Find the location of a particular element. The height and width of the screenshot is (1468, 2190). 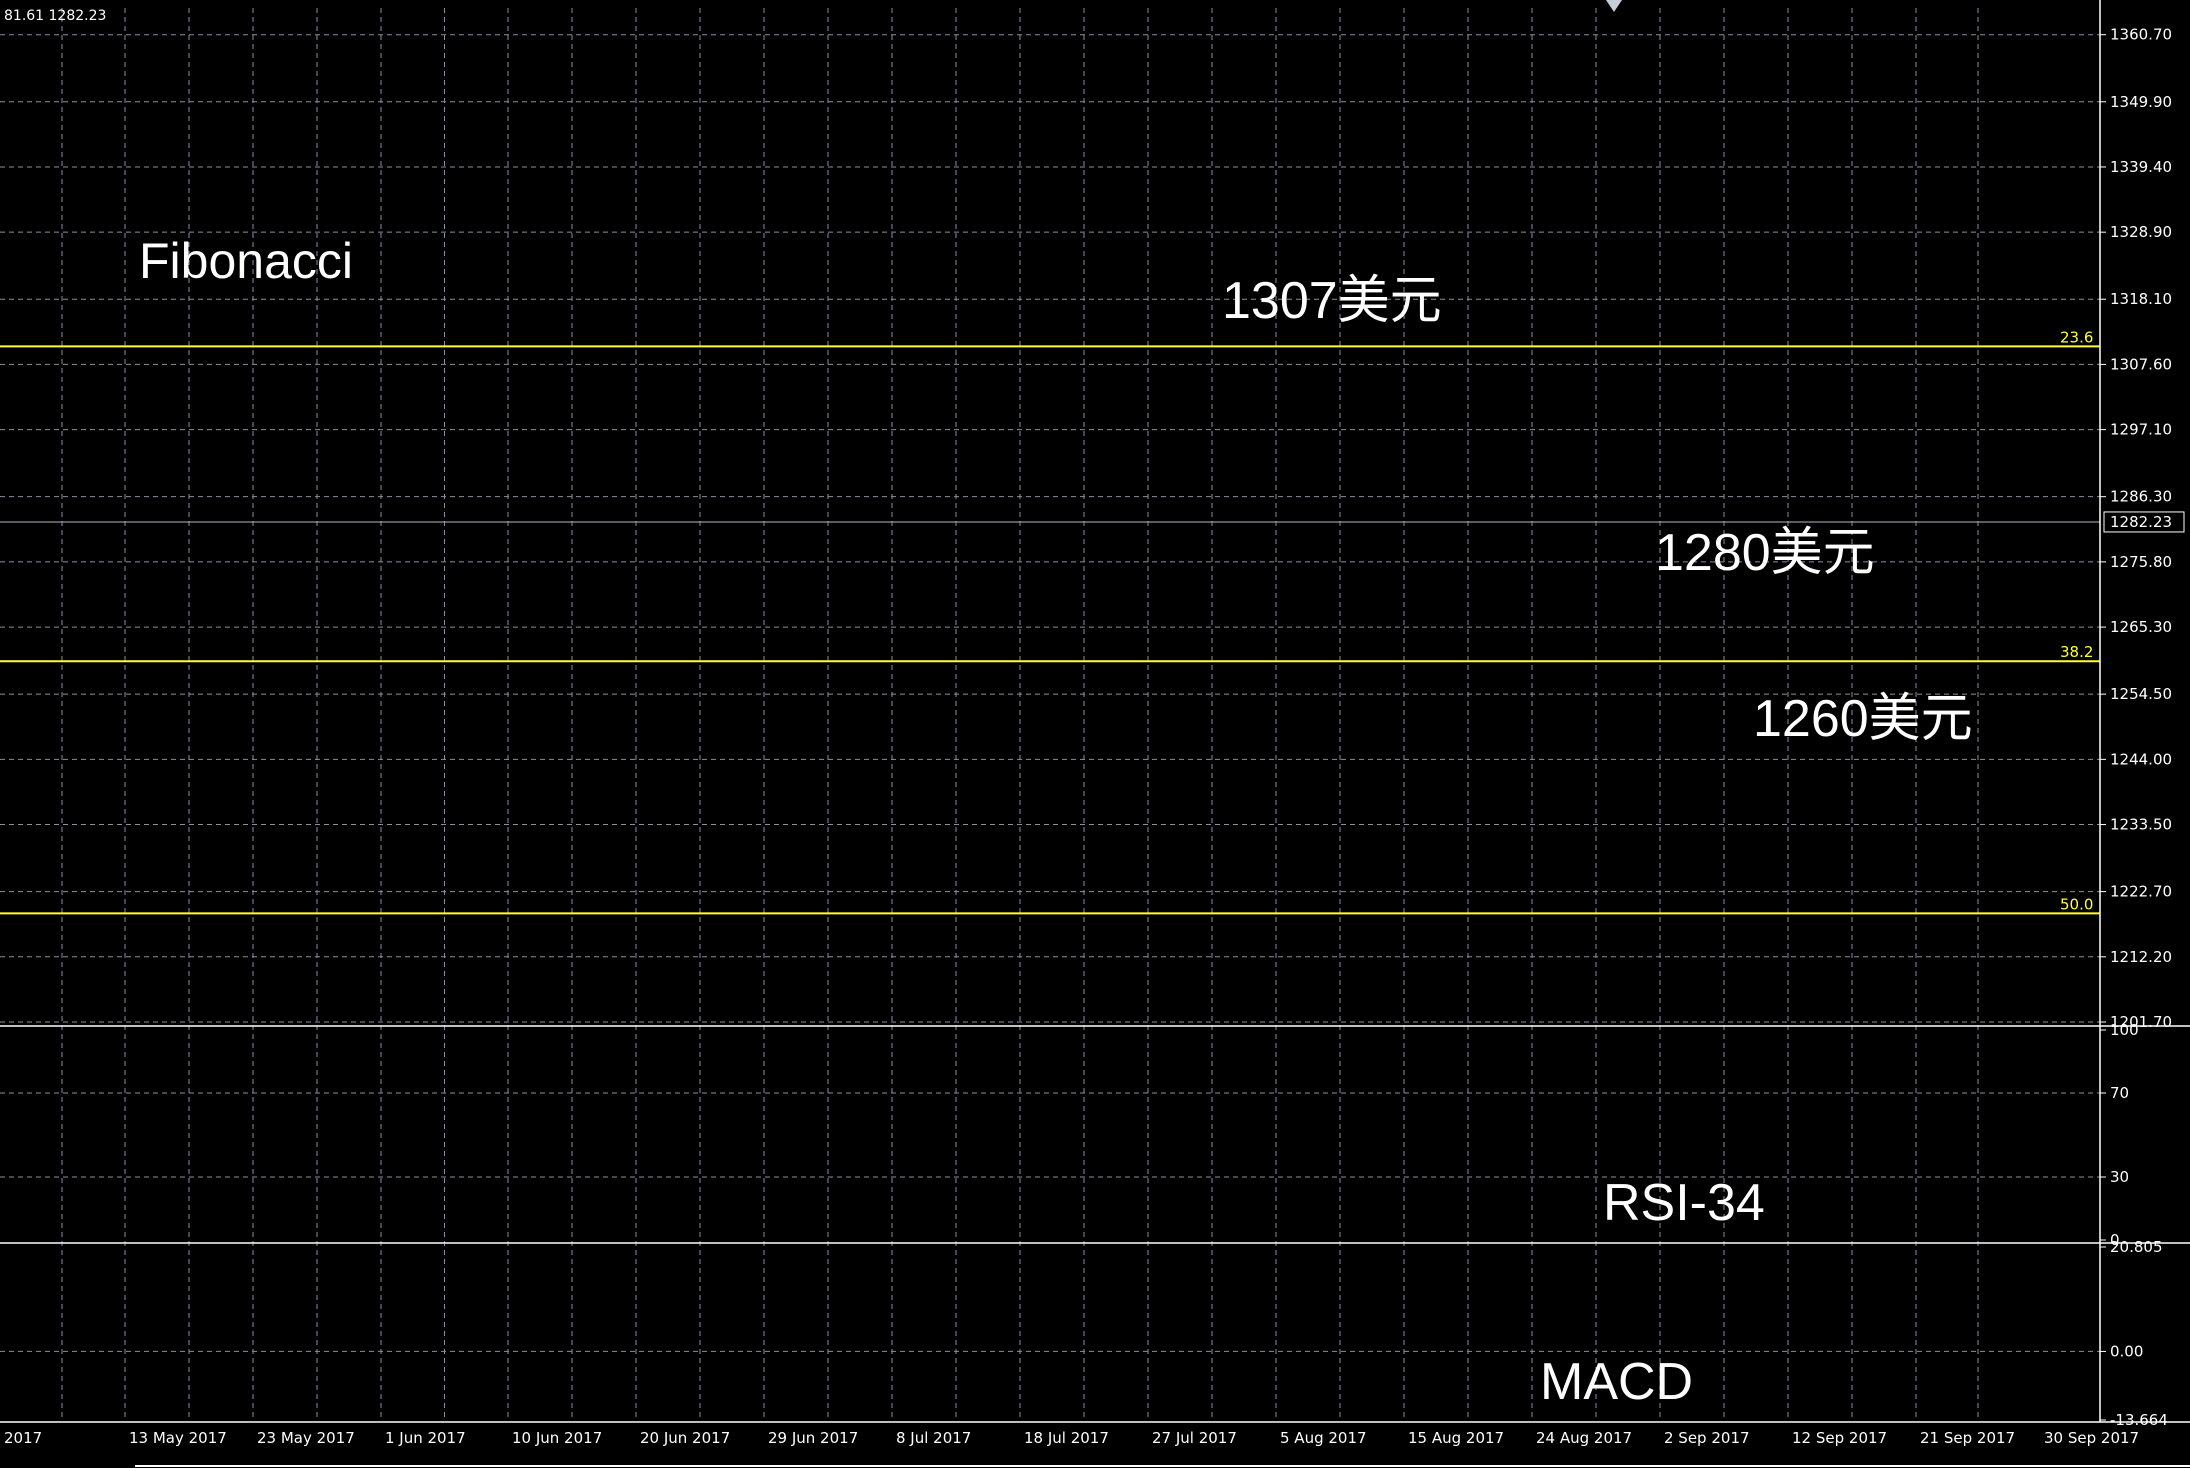

date-tick-label: 1 Jun 2017 is located at coordinates (425, 1438).